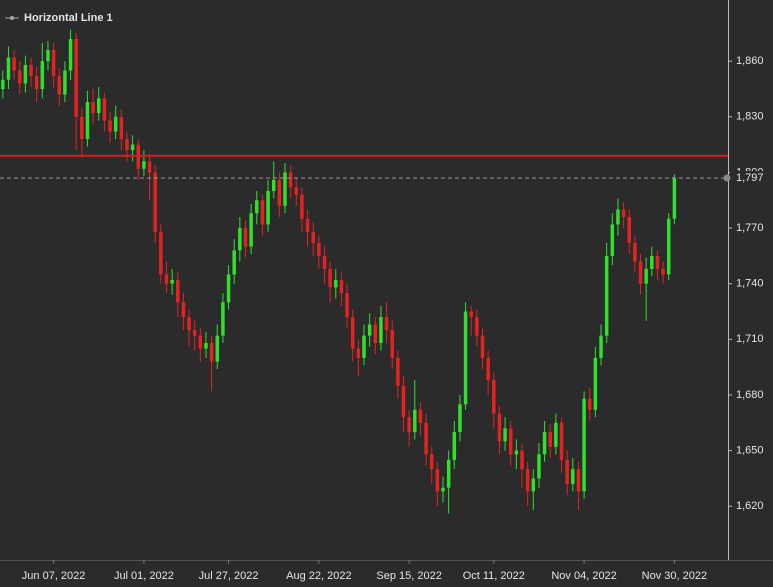 The width and height of the screenshot is (773, 587). What do you see at coordinates (750, 395) in the screenshot?
I see `y-tick-label: 1,680` at bounding box center [750, 395].